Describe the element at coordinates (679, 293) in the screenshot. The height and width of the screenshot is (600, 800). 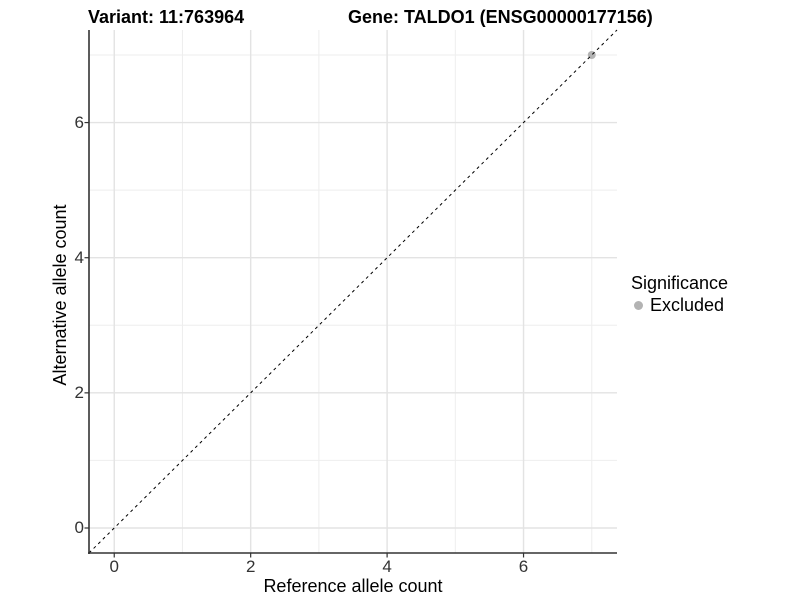
I see `legend: Significance Excluded` at that location.